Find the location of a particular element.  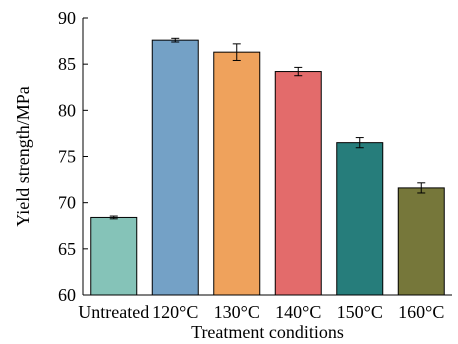

x-axis-label: Treatment conditions is located at coordinates (267, 332).